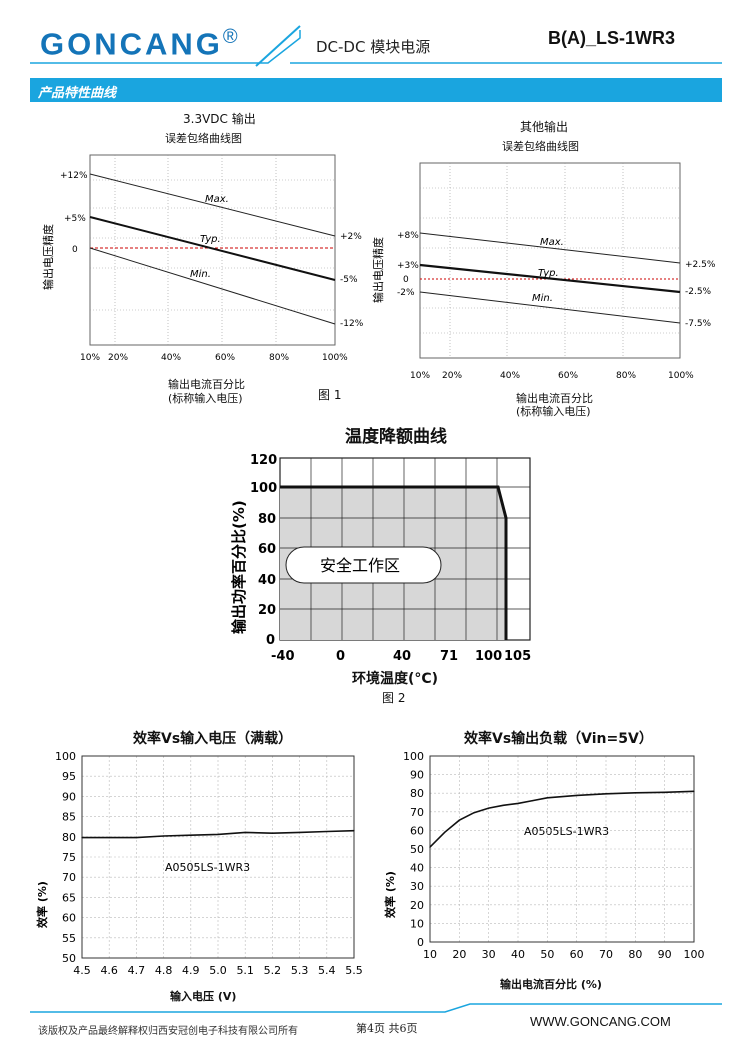 The width and height of the screenshot is (750, 1057). I want to click on fig1-left-ylabel-0: 0, so click(75, 250).